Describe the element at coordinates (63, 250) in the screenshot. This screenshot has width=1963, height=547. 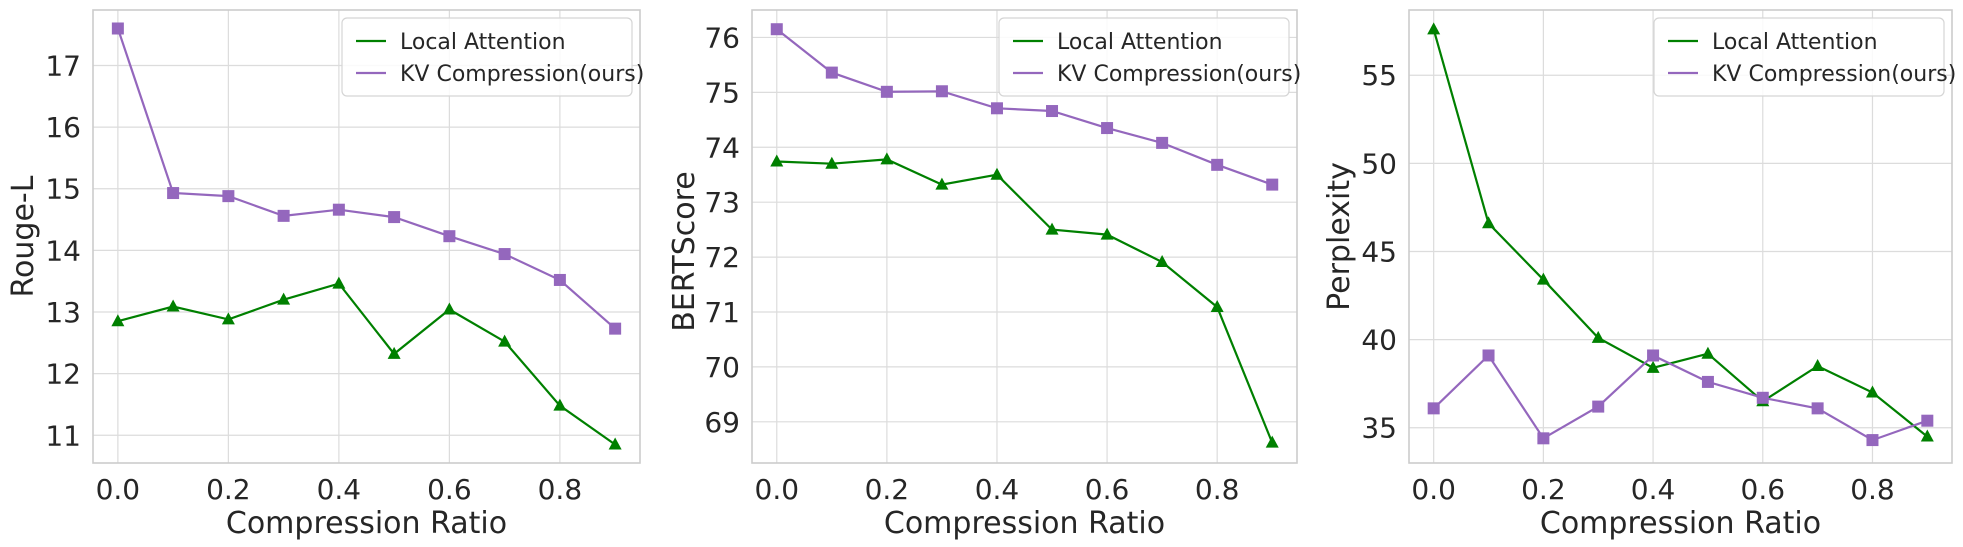
I see `y-tick-label: 14` at that location.